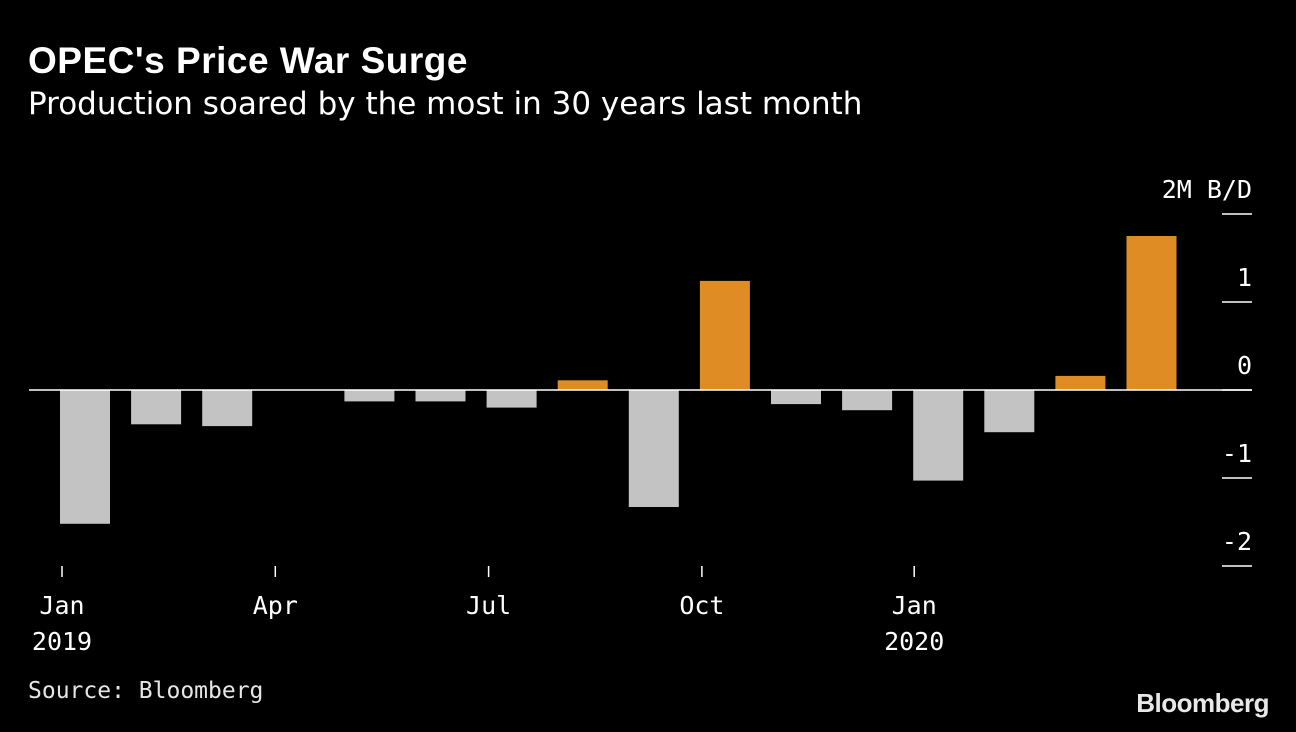 Image resolution: width=1296 pixels, height=732 pixels. What do you see at coordinates (724, 335) in the screenshot?
I see `bar-oct-2019` at bounding box center [724, 335].